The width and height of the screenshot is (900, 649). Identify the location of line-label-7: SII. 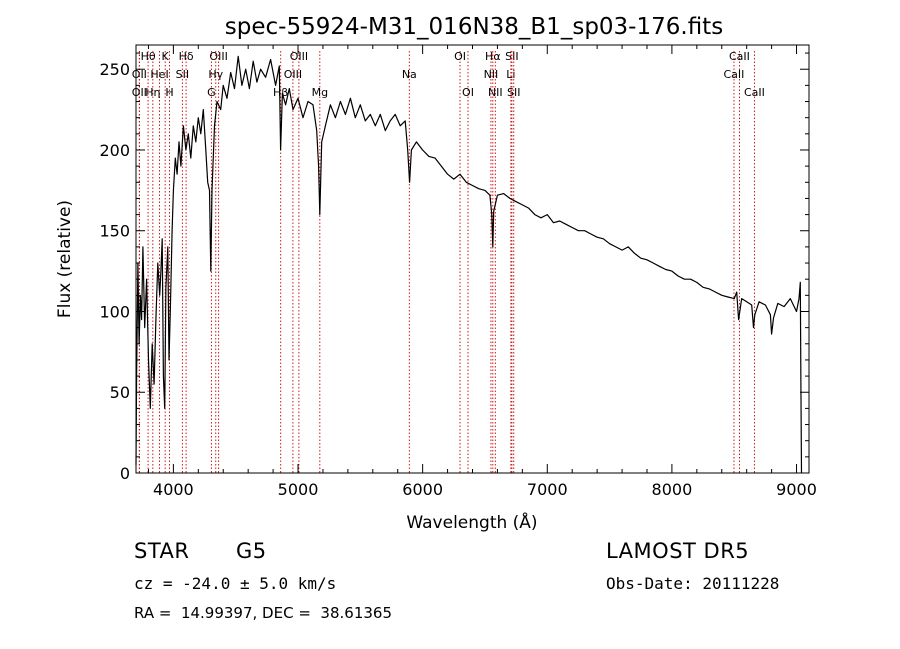
(511, 56).